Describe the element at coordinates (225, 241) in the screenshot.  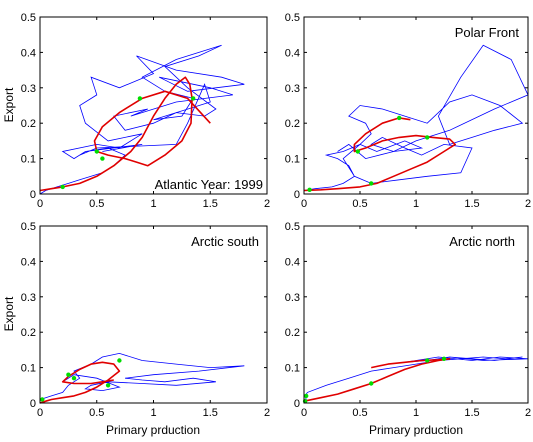
I see `panel-annotation: Arctic south` at that location.